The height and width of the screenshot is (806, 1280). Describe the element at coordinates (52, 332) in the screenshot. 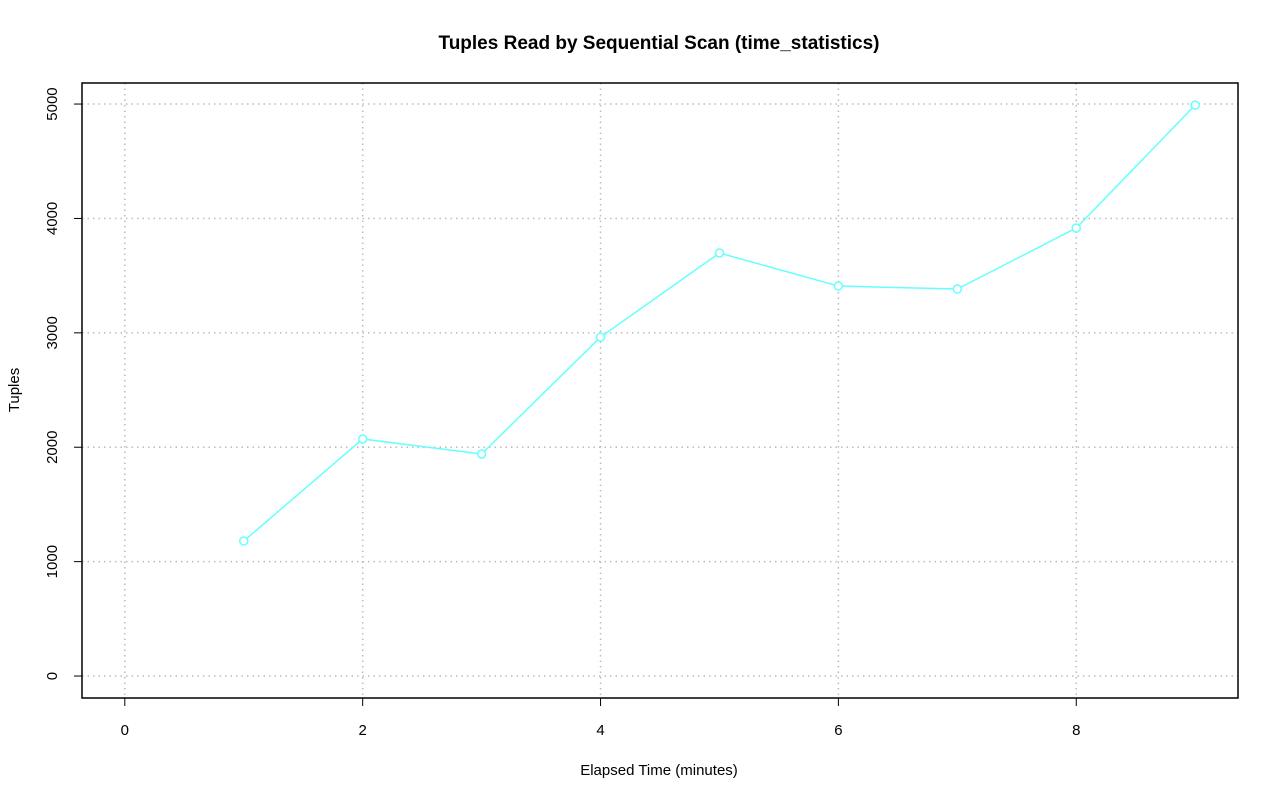

I see `y-tick-label: 3000` at that location.